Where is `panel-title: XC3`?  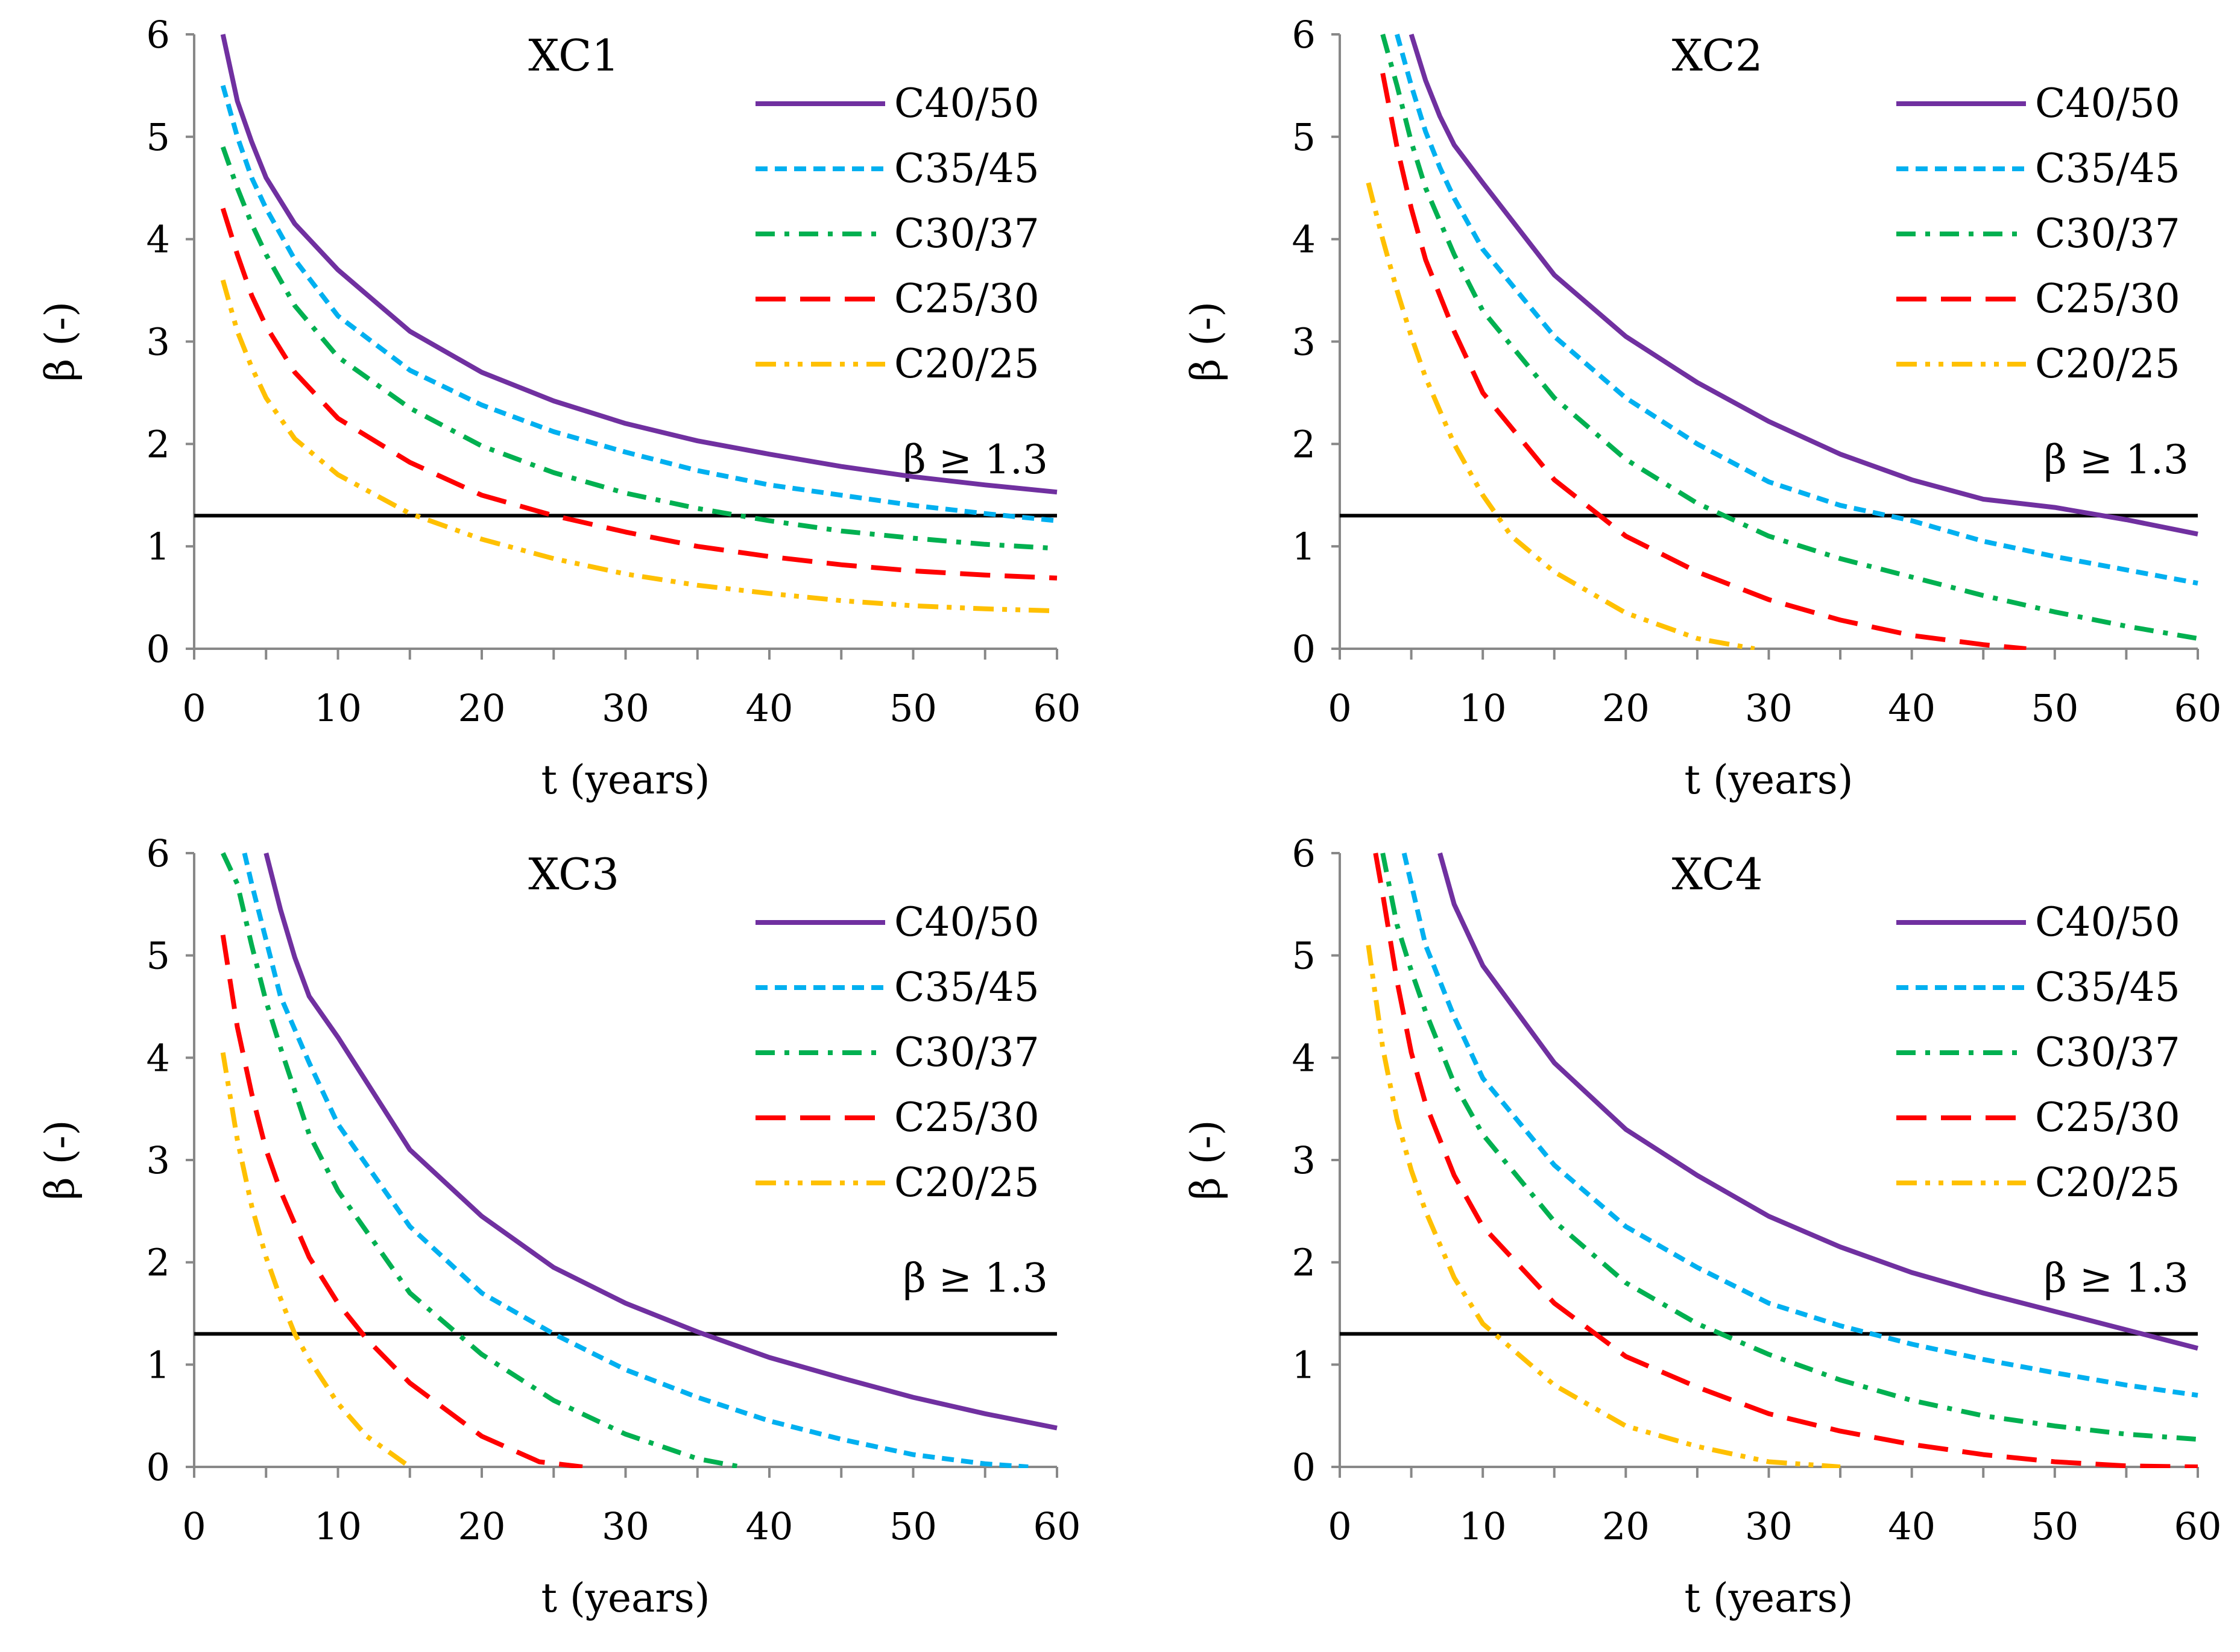
panel-title: XC3 is located at coordinates (573, 874).